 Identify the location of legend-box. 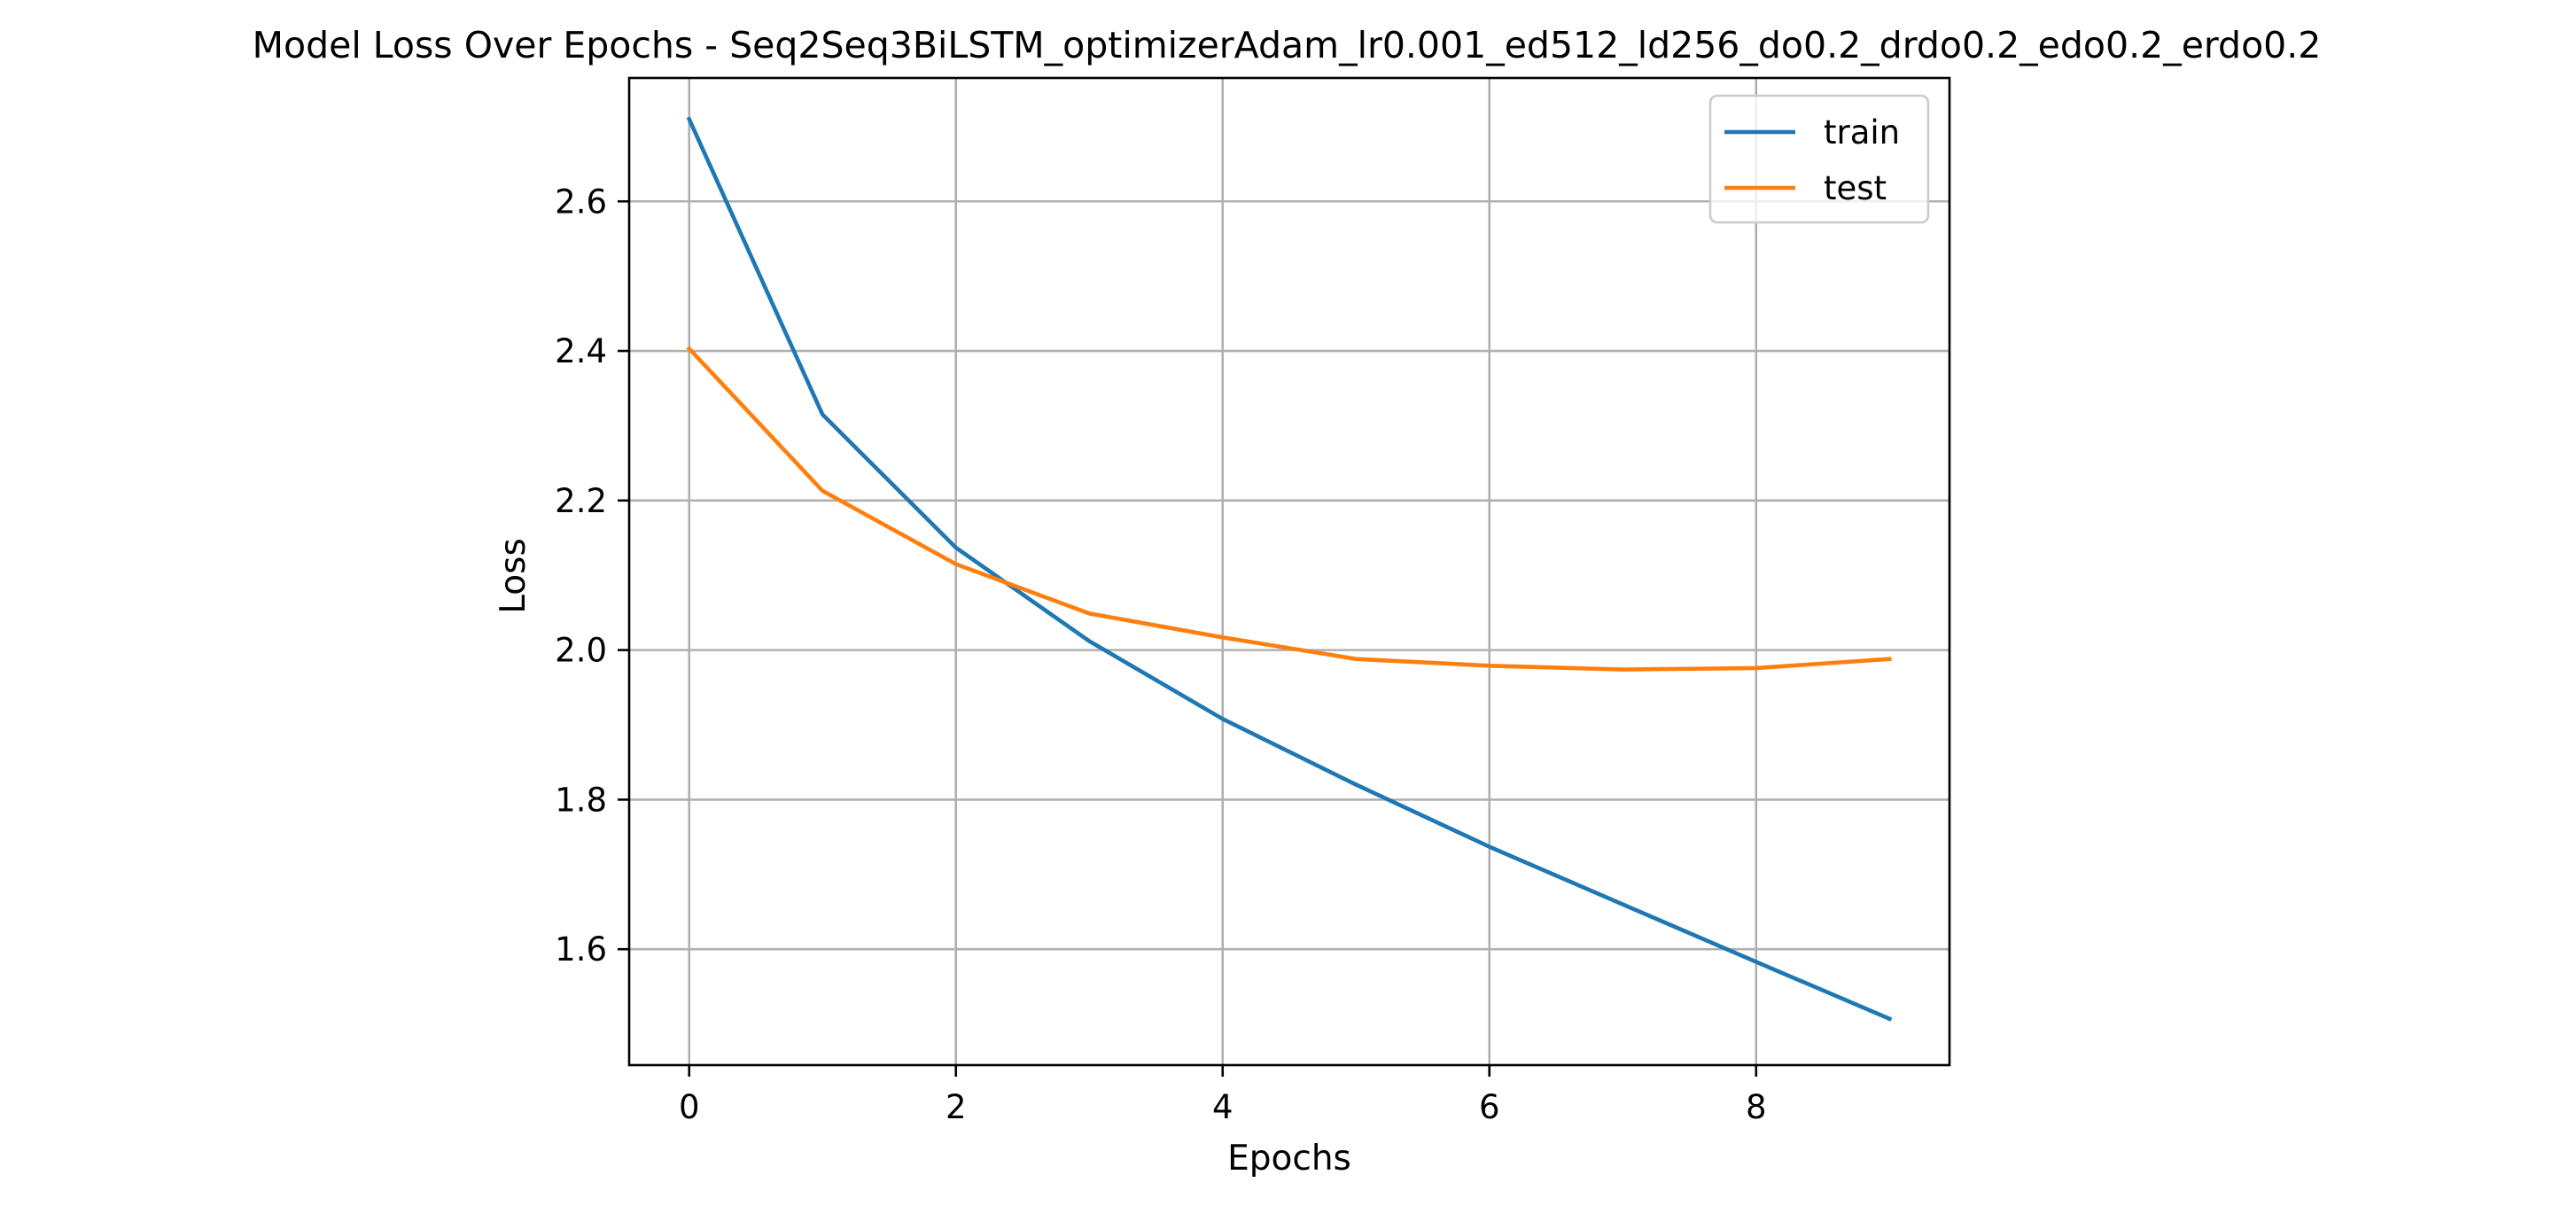
(1819, 159).